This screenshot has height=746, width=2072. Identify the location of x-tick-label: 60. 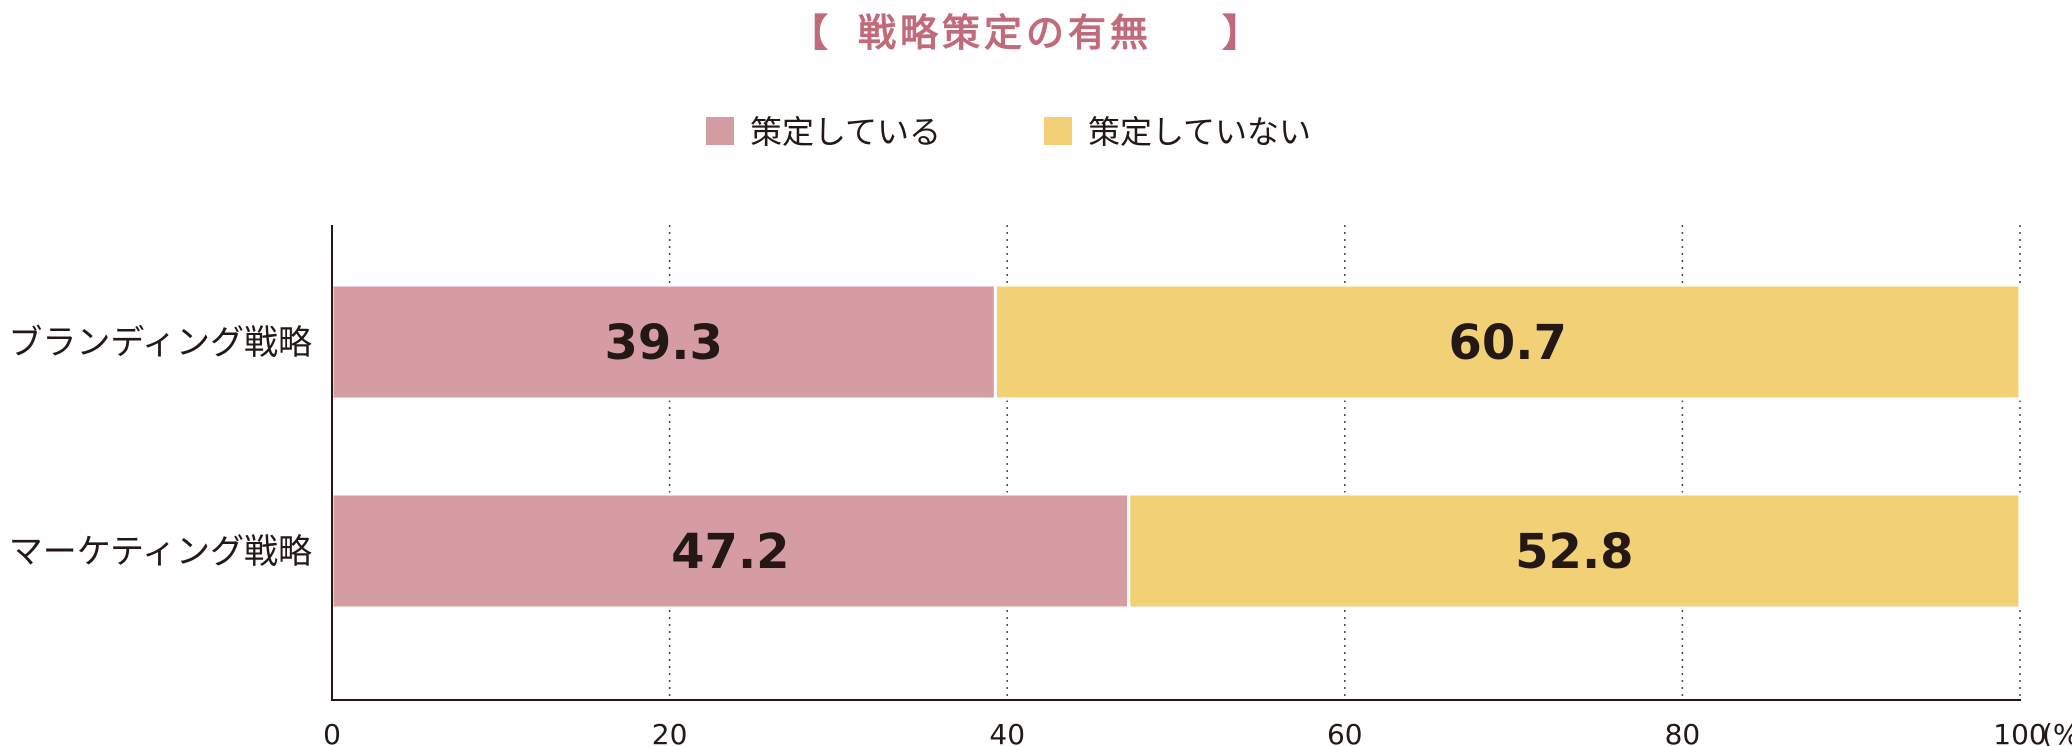
(1345, 732).